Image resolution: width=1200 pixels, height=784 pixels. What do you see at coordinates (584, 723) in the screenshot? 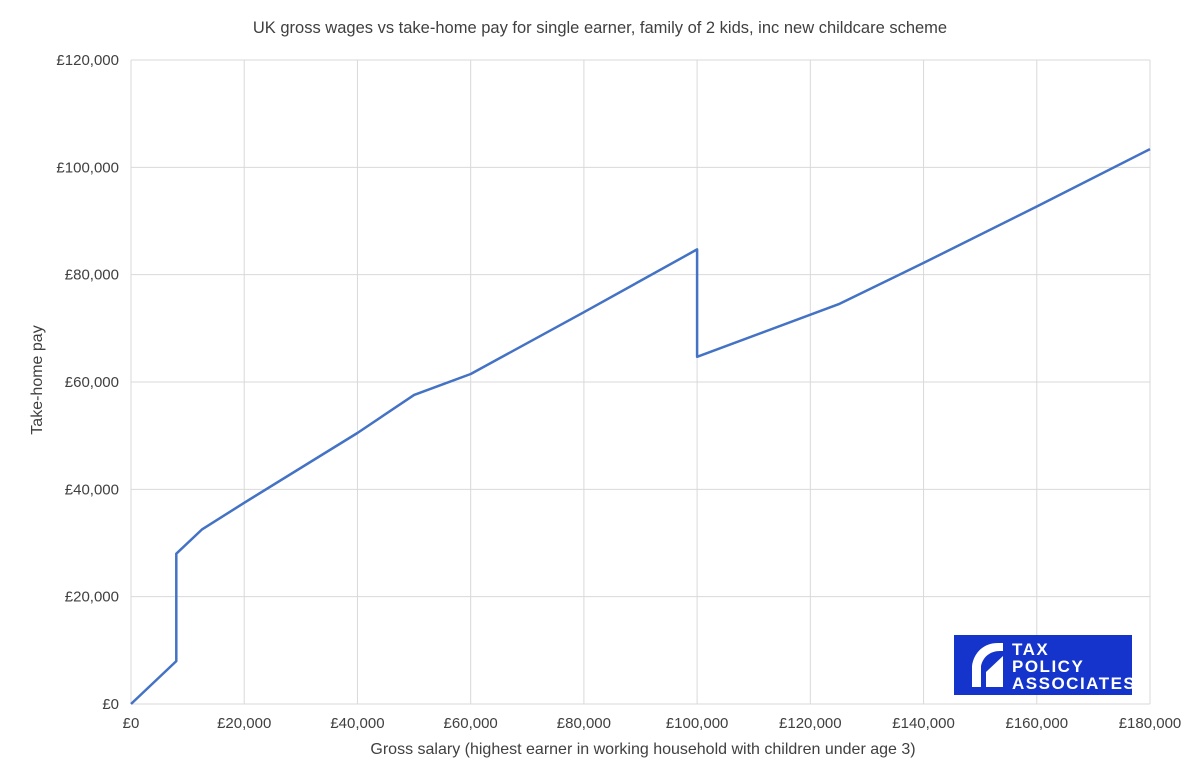
I see `x-tick-label: £80,000` at bounding box center [584, 723].